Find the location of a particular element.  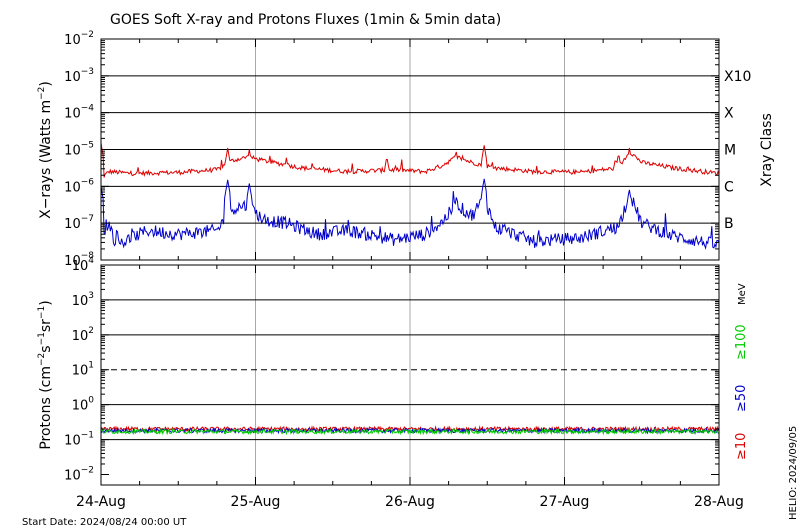

xray-y-axis-label: X−rays (Watts m−2) is located at coordinates (45, 150).